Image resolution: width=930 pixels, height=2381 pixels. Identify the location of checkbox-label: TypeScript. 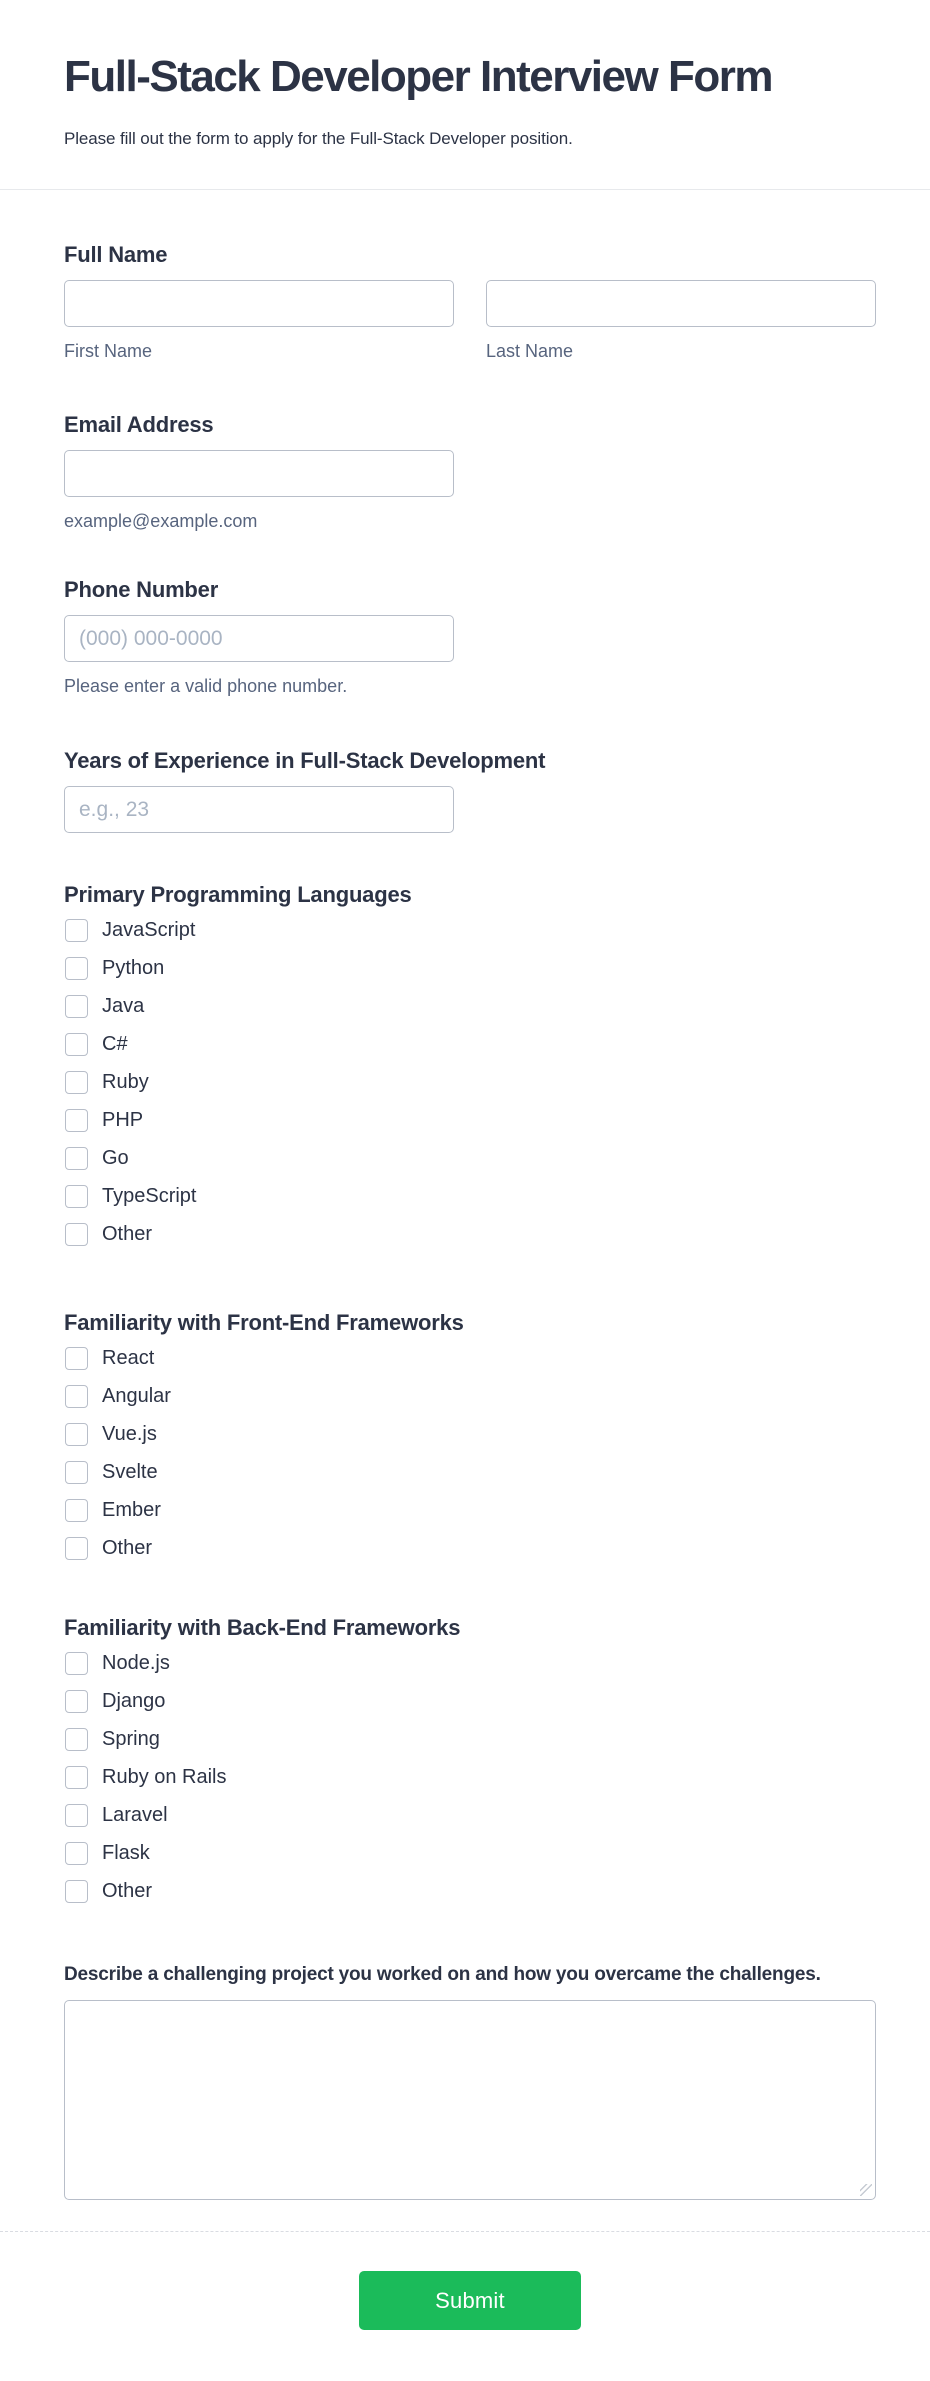
(149, 1196).